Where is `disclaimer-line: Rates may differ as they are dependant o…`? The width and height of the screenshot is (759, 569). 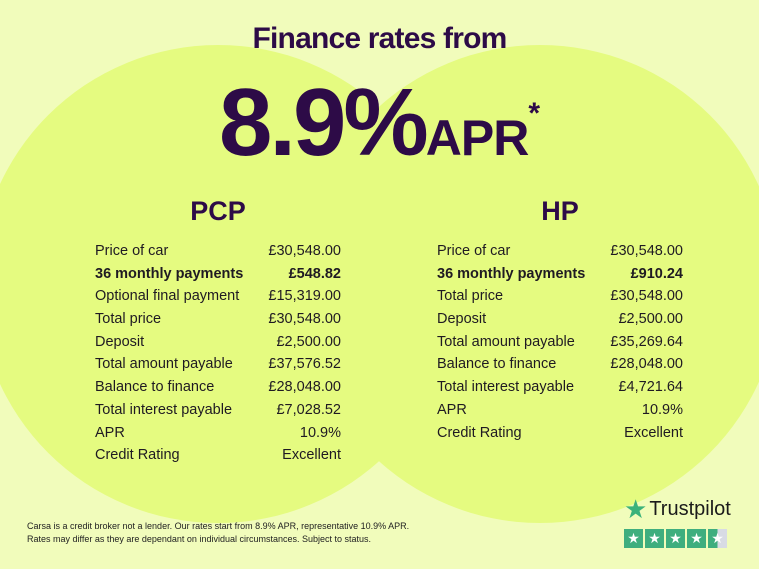
disclaimer-line: Rates may differ as they are dependant o… is located at coordinates (199, 539).